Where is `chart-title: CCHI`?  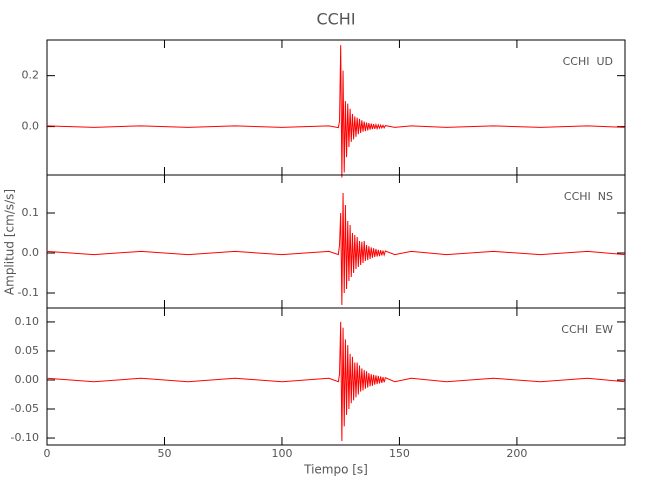 chart-title: CCHI is located at coordinates (335, 19).